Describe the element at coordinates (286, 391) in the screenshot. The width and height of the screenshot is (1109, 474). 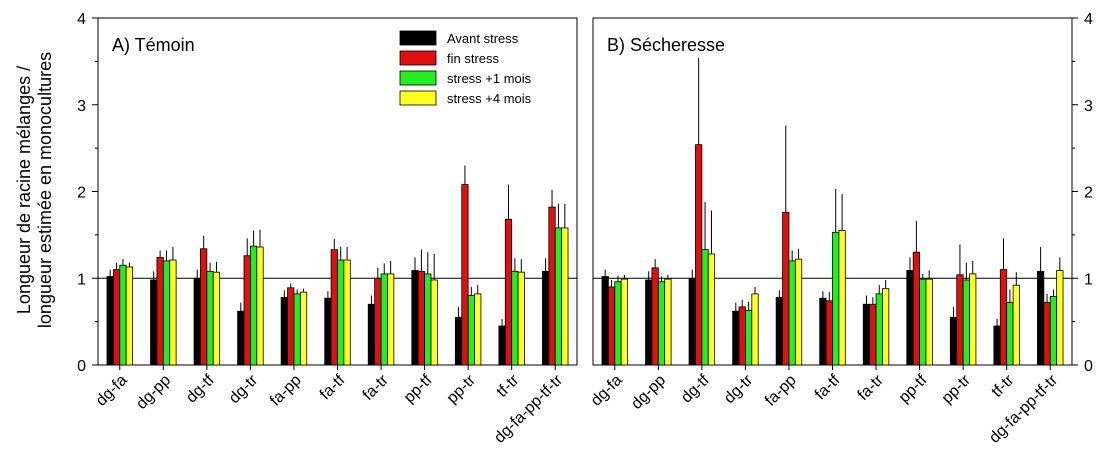
I see `category-label: fa-pp` at that location.